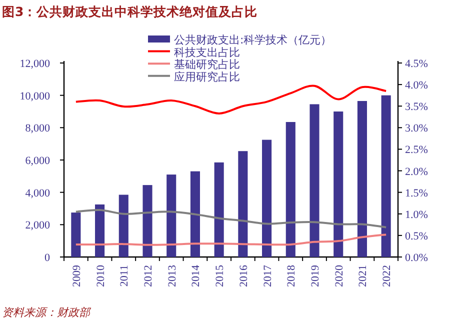  What do you see at coordinates (47, 258) in the screenshot?
I see `y-tick-label: 0` at bounding box center [47, 258].